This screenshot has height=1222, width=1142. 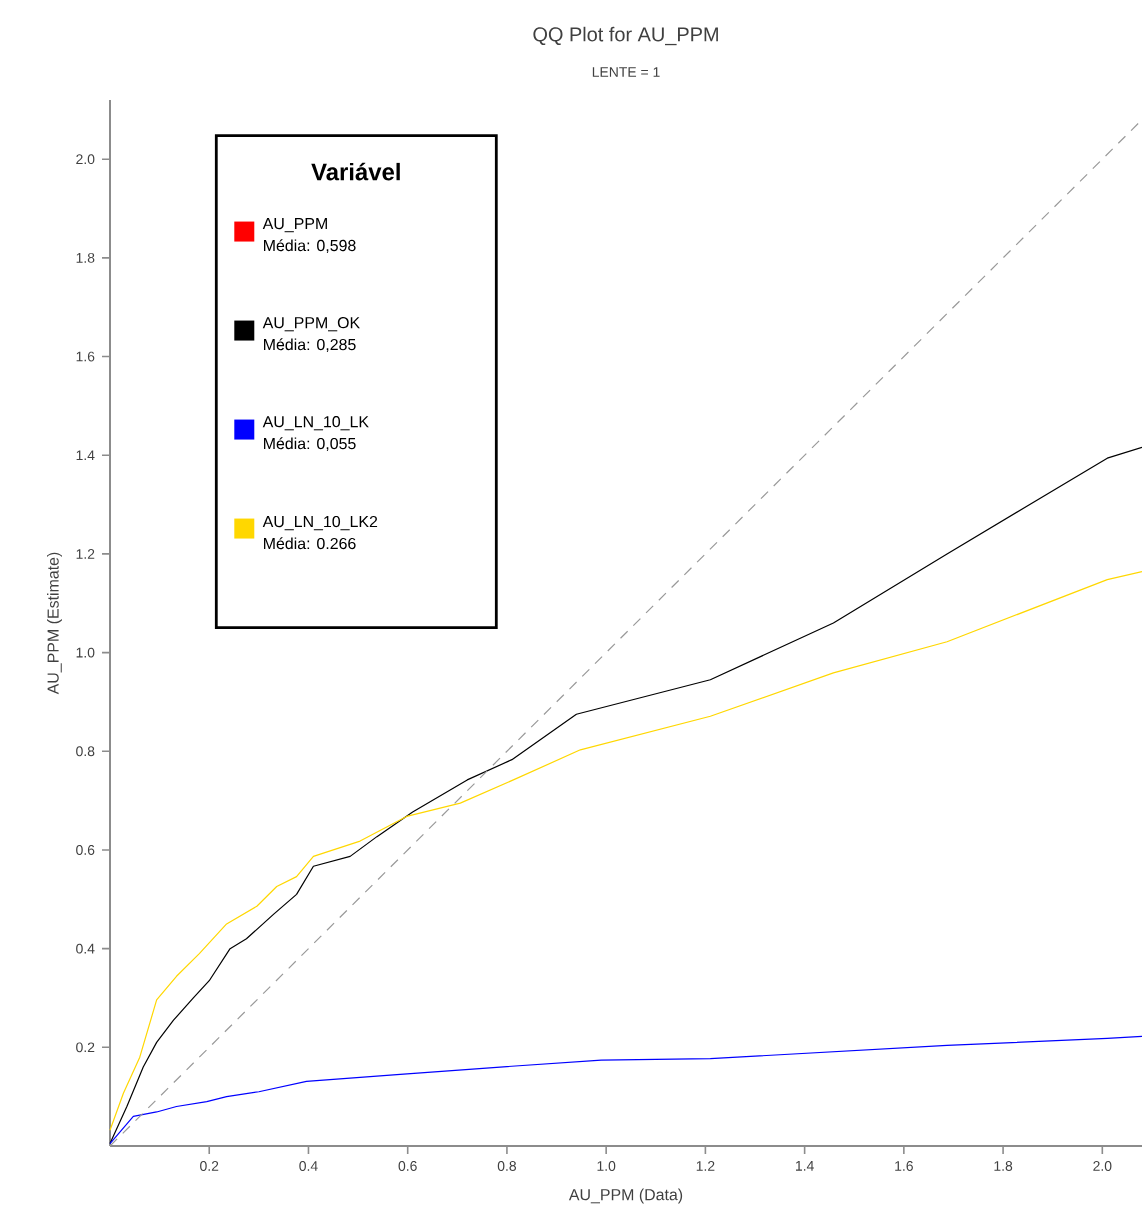 What do you see at coordinates (625, 36) in the screenshot?
I see `chart-title: QQ Plot for AU_PPM` at bounding box center [625, 36].